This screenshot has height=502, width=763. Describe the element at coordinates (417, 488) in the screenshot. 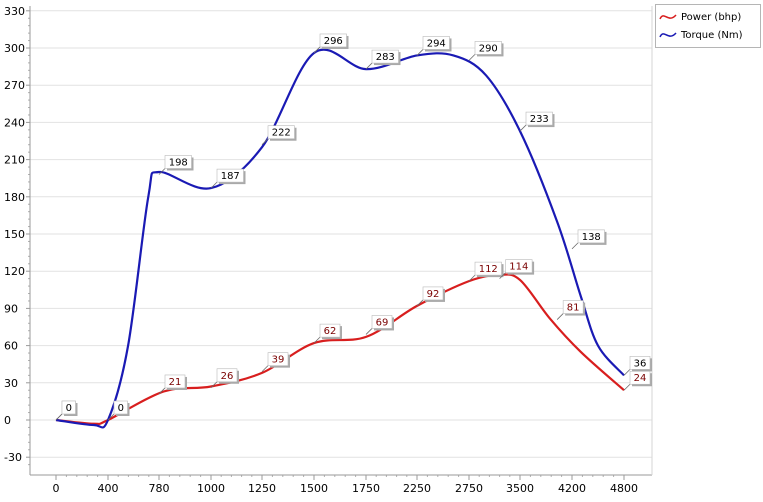

I see `x-tick-label: 2250` at that location.